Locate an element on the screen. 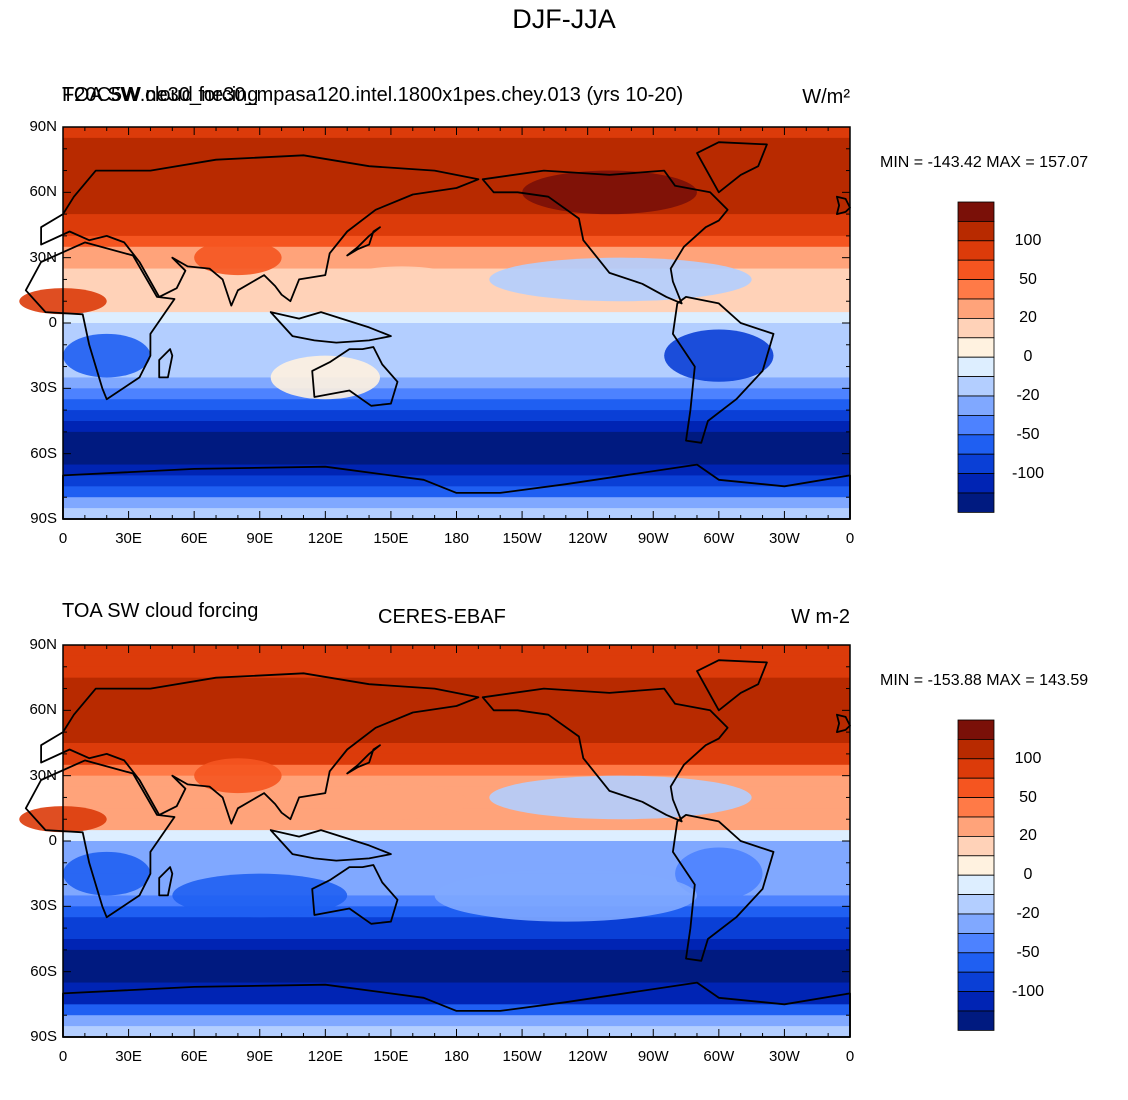 The image size is (1128, 1100). x-tick-label: 150E is located at coordinates (391, 538).